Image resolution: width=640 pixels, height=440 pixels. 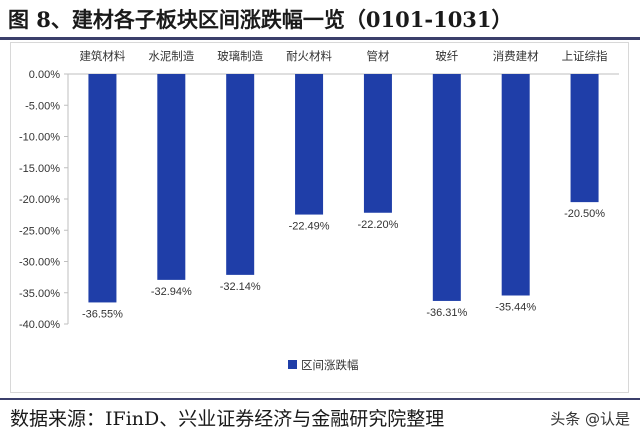 What do you see at coordinates (330, 365) in the screenshot?
I see `legend-label: 区间涨跌幅` at bounding box center [330, 365].